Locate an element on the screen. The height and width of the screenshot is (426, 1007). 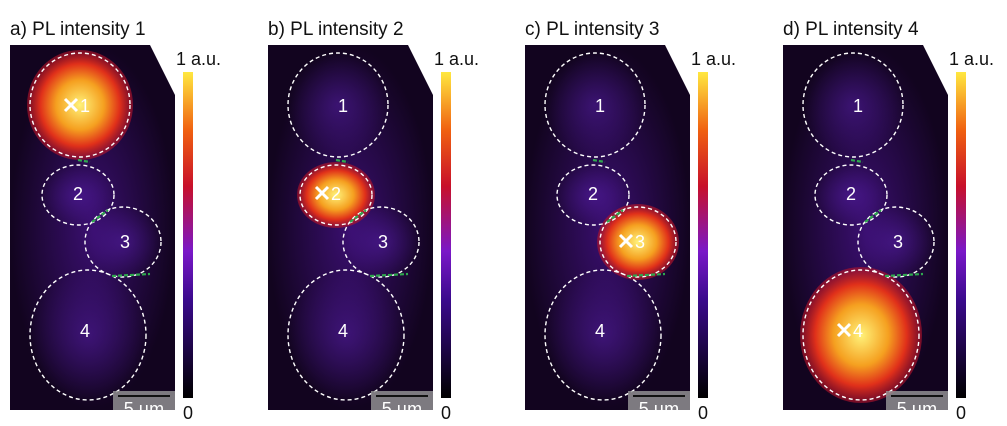
panel-title: c) PL intensity 3 is located at coordinates (592, 29).